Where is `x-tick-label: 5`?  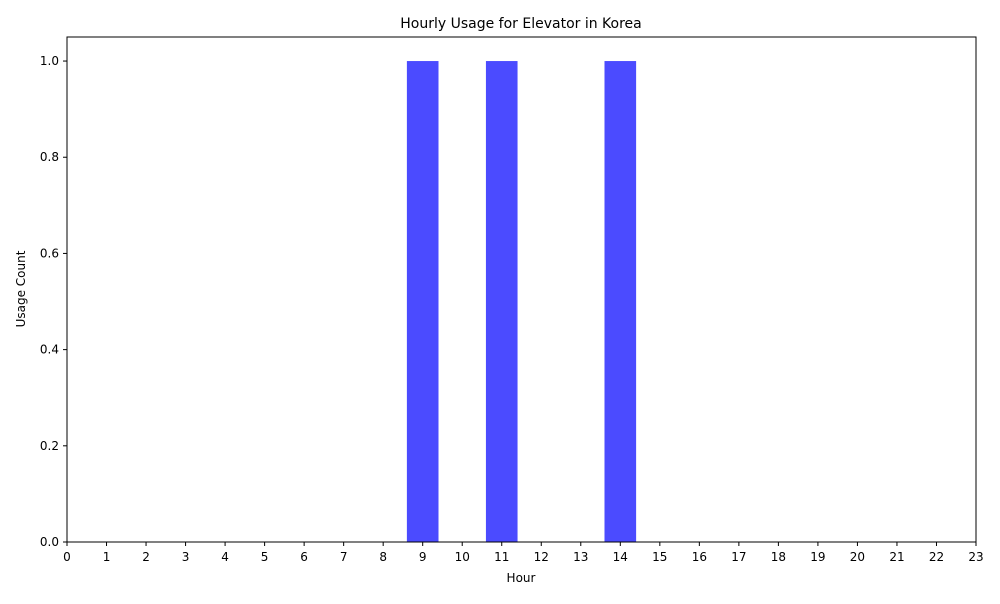 x-tick-label: 5 is located at coordinates (265, 557).